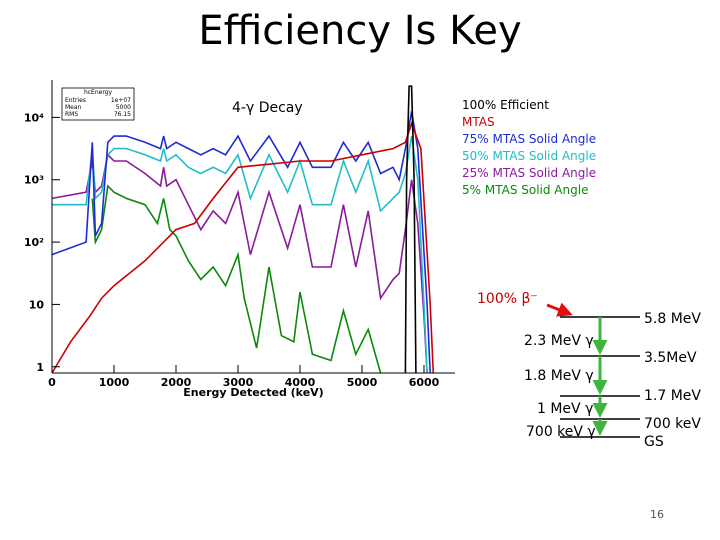 Image resolution: width=720 pixels, height=540 pixels. Describe the element at coordinates (565, 409) in the screenshot. I see `gamma-label-1: 1 MeV γ` at that location.